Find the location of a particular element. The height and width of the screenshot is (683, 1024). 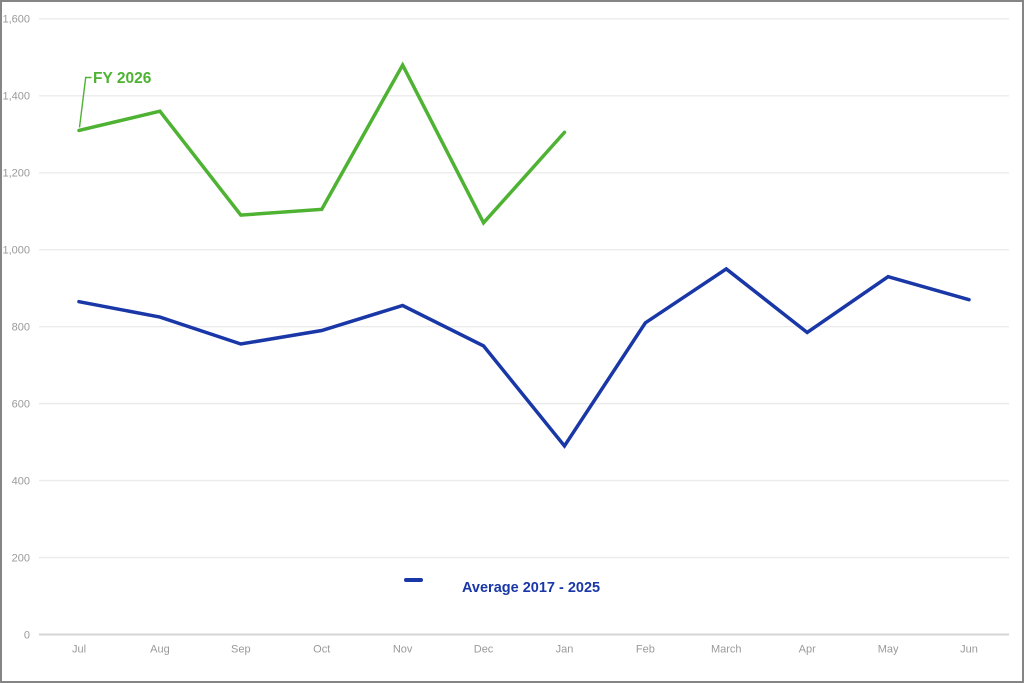

series-annotation-fy2026: FY 2026 is located at coordinates (122, 78).